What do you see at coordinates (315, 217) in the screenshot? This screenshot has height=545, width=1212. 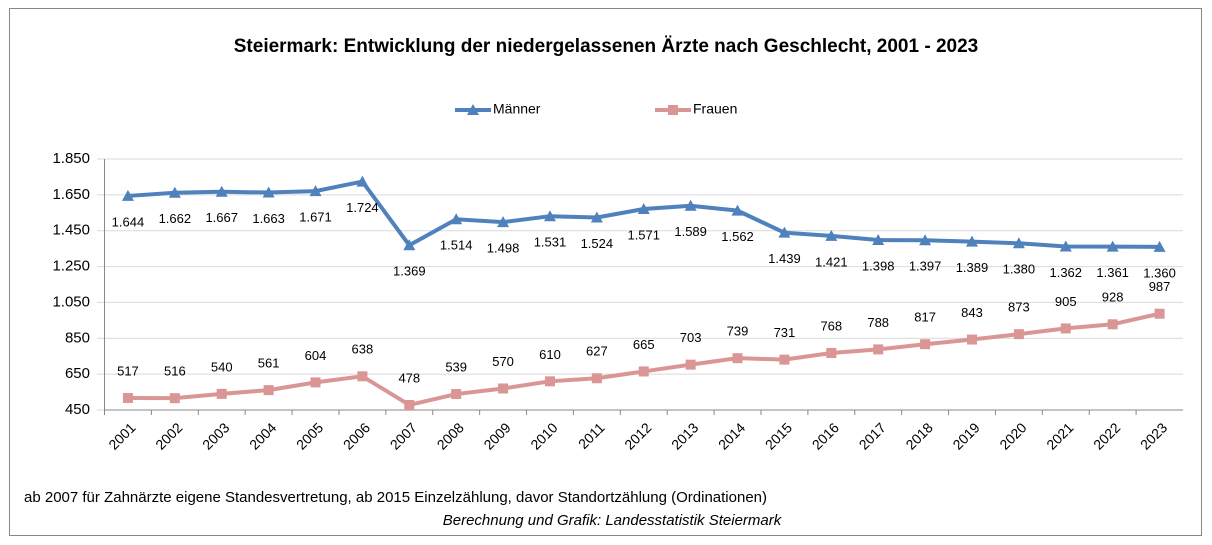 I see `data-label: 1.671` at bounding box center [315, 217].